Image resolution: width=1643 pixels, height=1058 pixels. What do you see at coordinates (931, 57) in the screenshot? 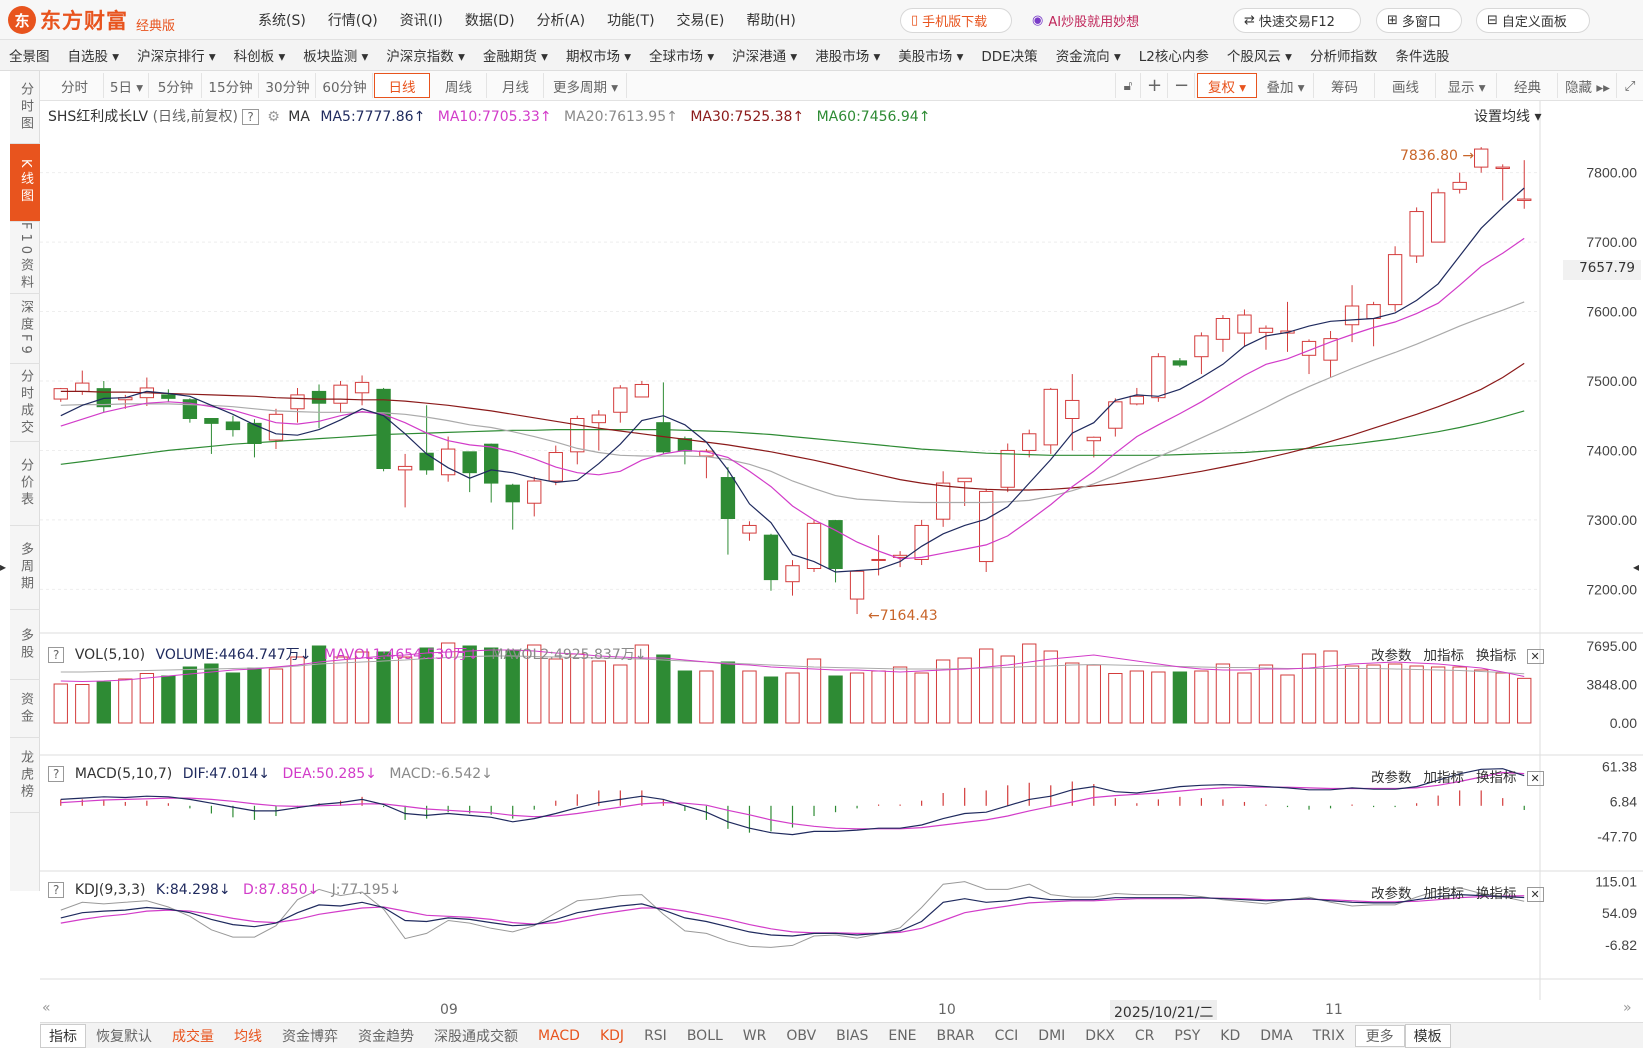
I see `nav-item-11: 美股市场 ▾` at bounding box center [931, 57].